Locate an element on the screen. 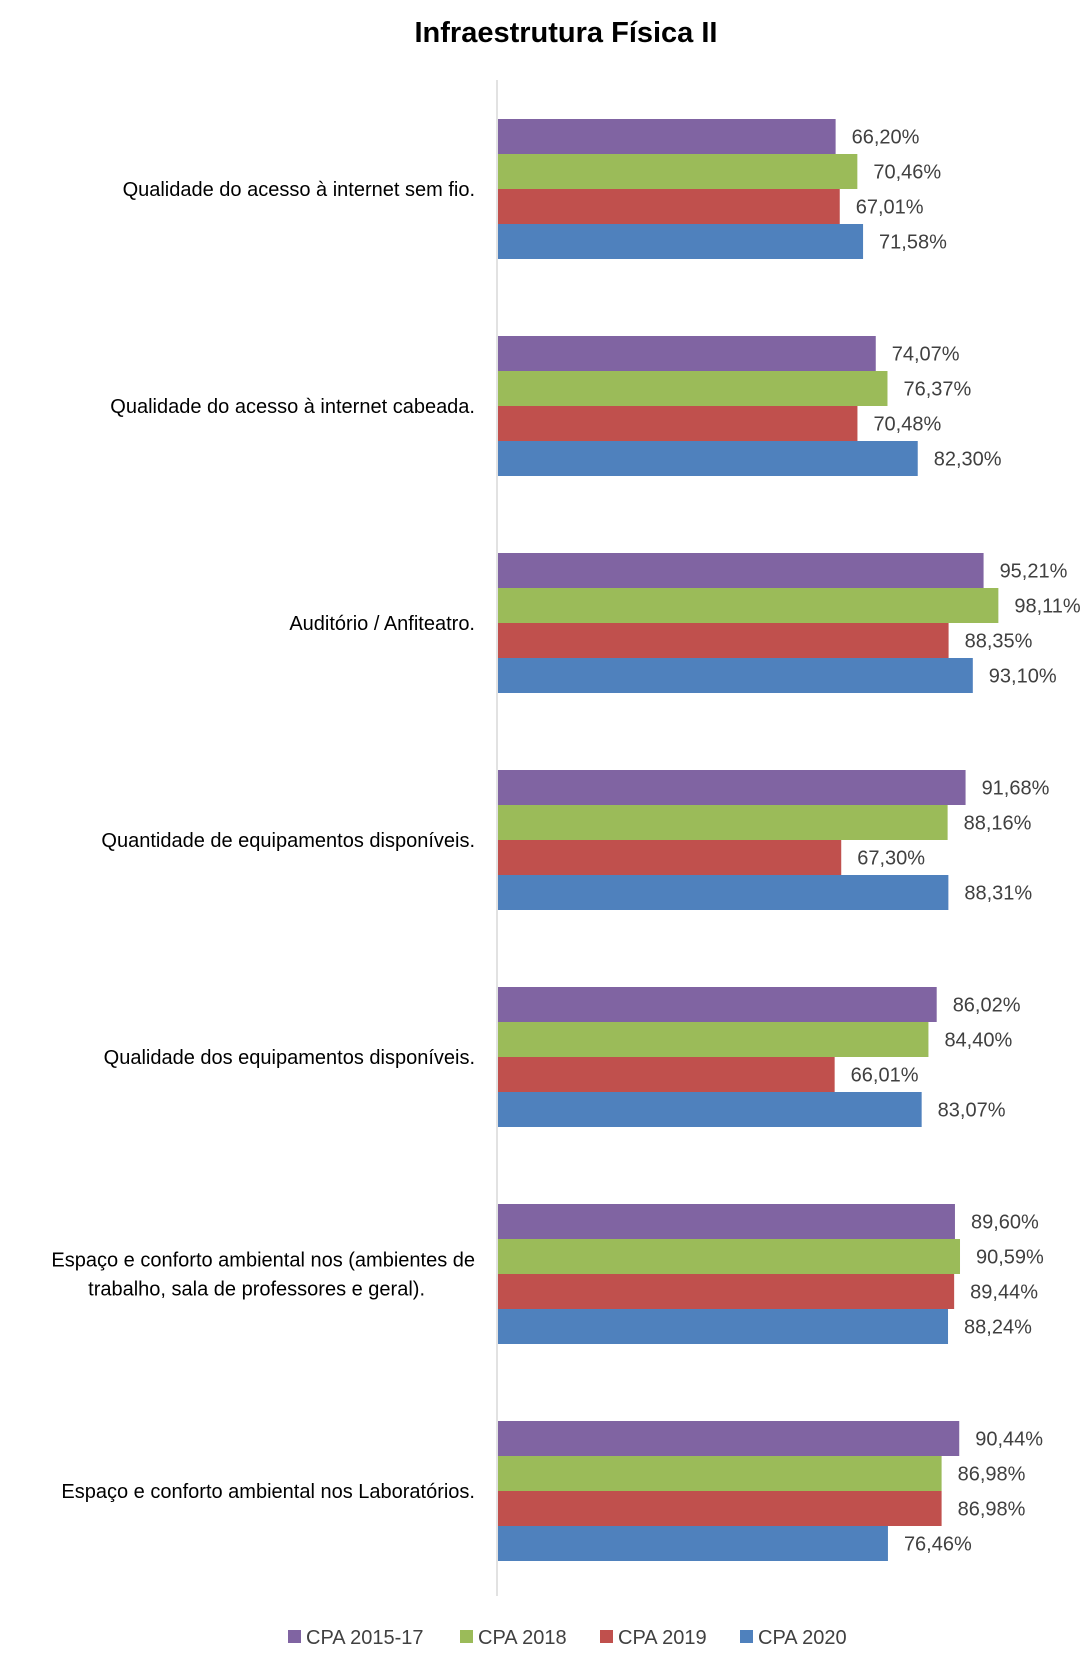 Image resolution: width=1090 pixels, height=1657 pixels. data-label: 66,20% is located at coordinates (886, 138).